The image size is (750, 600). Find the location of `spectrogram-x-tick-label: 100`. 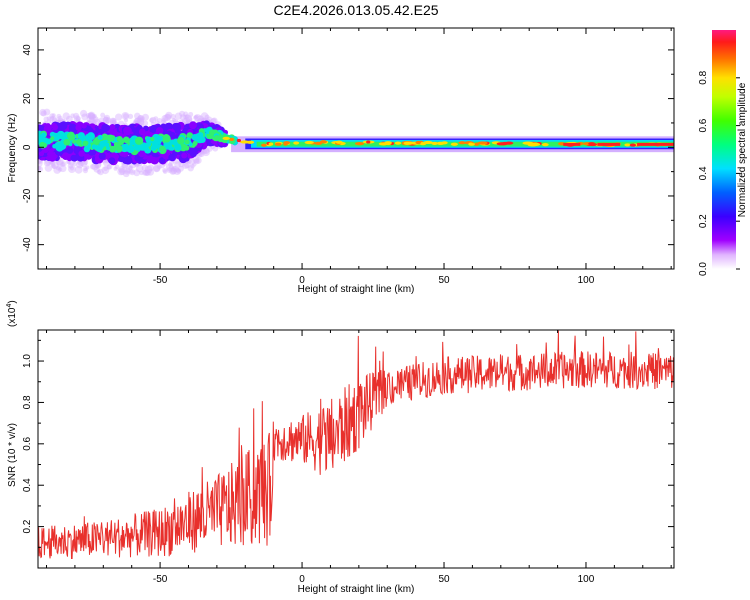

spectrogram-x-tick-label: 100 is located at coordinates (586, 280).